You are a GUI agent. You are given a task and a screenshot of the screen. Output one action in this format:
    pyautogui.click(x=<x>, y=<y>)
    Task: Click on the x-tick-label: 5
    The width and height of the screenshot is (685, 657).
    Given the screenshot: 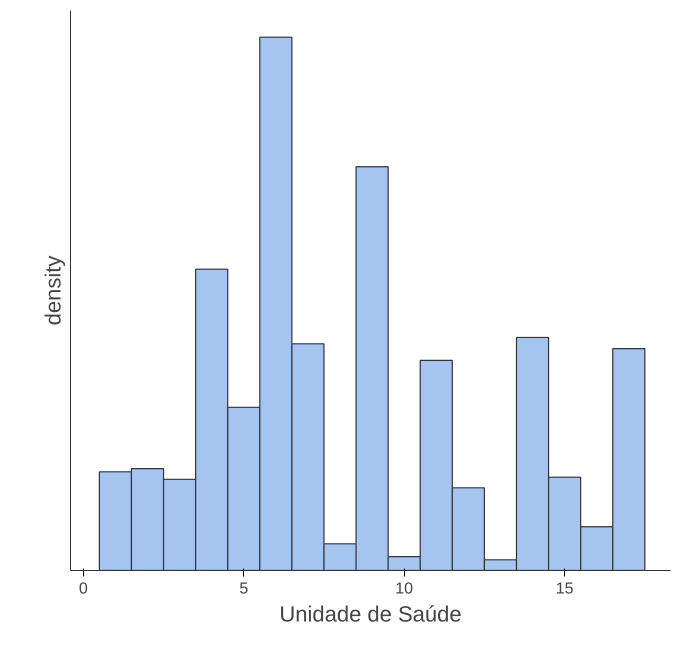 What is the action you would take?
    pyautogui.click(x=243, y=589)
    